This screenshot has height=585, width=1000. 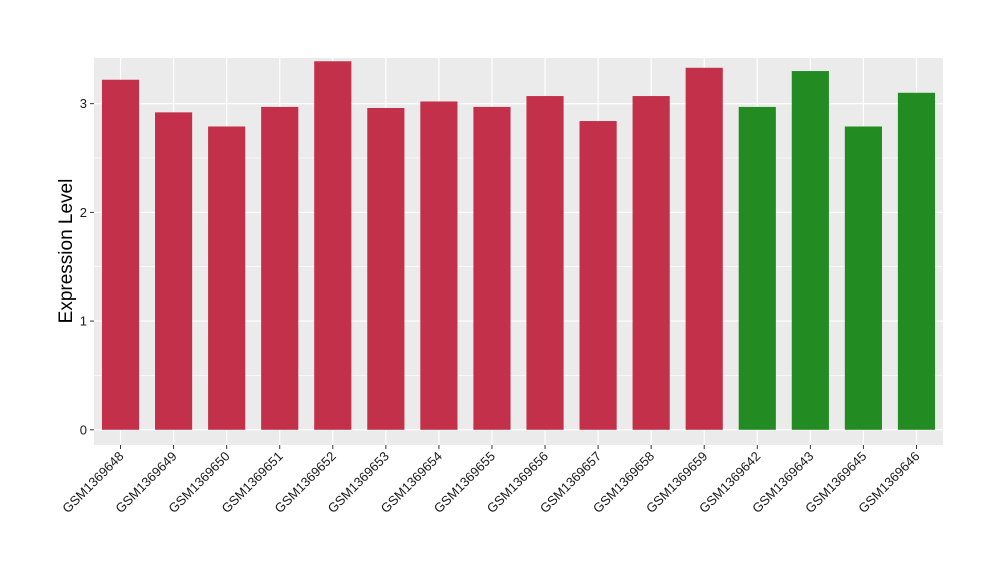 I want to click on bar-GSM1369654, so click(x=439, y=265).